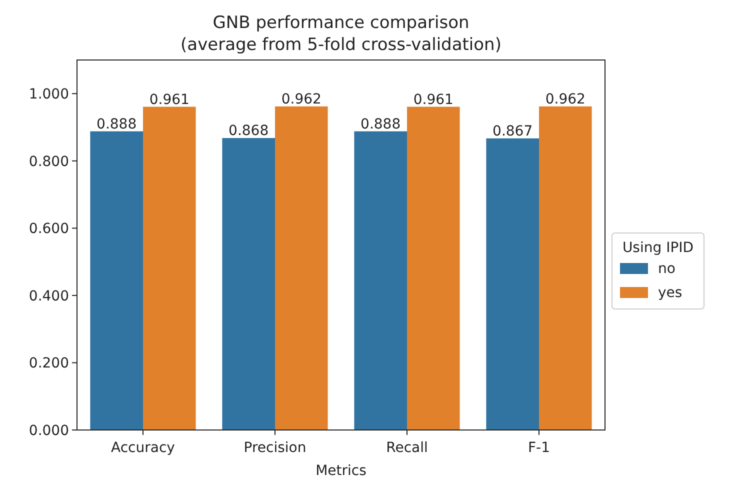  I want to click on y-tick-label: 0.400, so click(48, 296).